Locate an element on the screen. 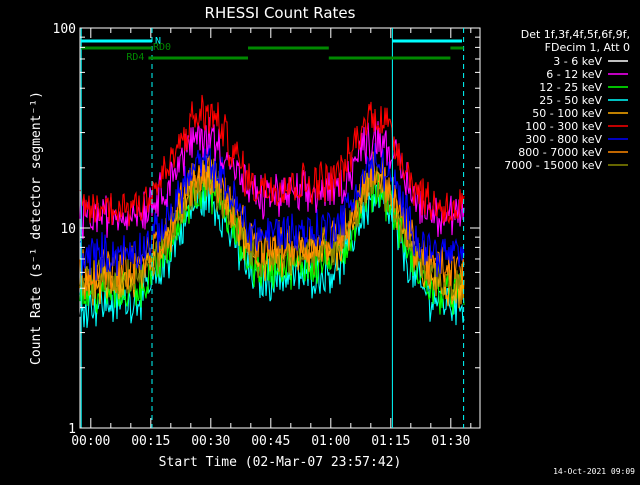 The image size is (640, 485). legend-header-line-1: Det 1f,3f,4f,5f,6f,9f, is located at coordinates (575, 34).